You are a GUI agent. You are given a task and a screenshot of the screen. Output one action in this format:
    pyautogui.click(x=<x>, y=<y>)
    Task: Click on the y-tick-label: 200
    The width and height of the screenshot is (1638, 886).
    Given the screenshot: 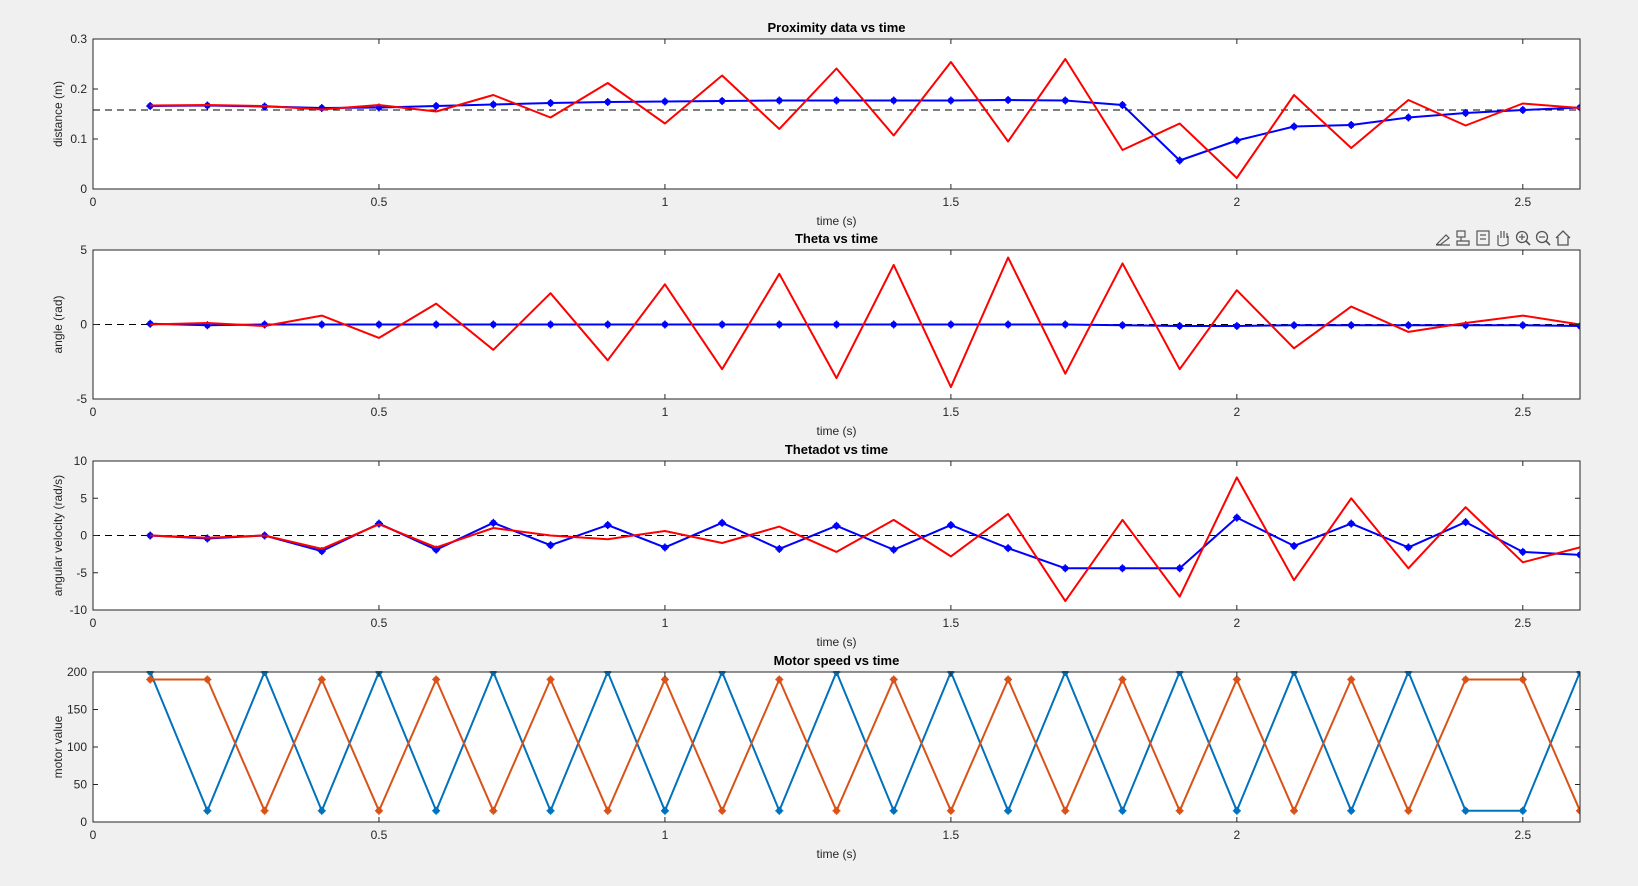 What is the action you would take?
    pyautogui.click(x=77, y=672)
    